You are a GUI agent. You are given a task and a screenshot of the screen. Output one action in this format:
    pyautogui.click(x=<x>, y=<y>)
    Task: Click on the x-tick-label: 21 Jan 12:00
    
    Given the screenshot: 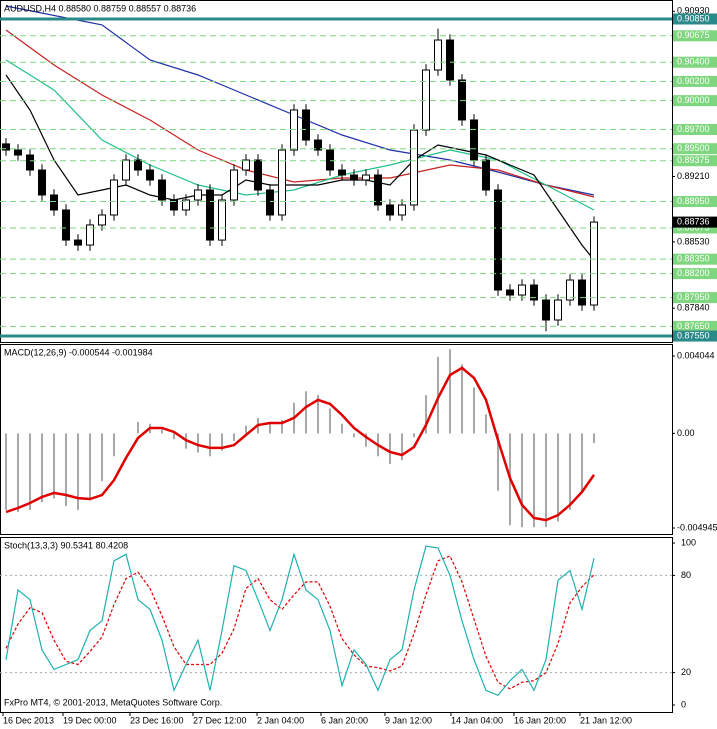 What is the action you would take?
    pyautogui.click(x=606, y=720)
    